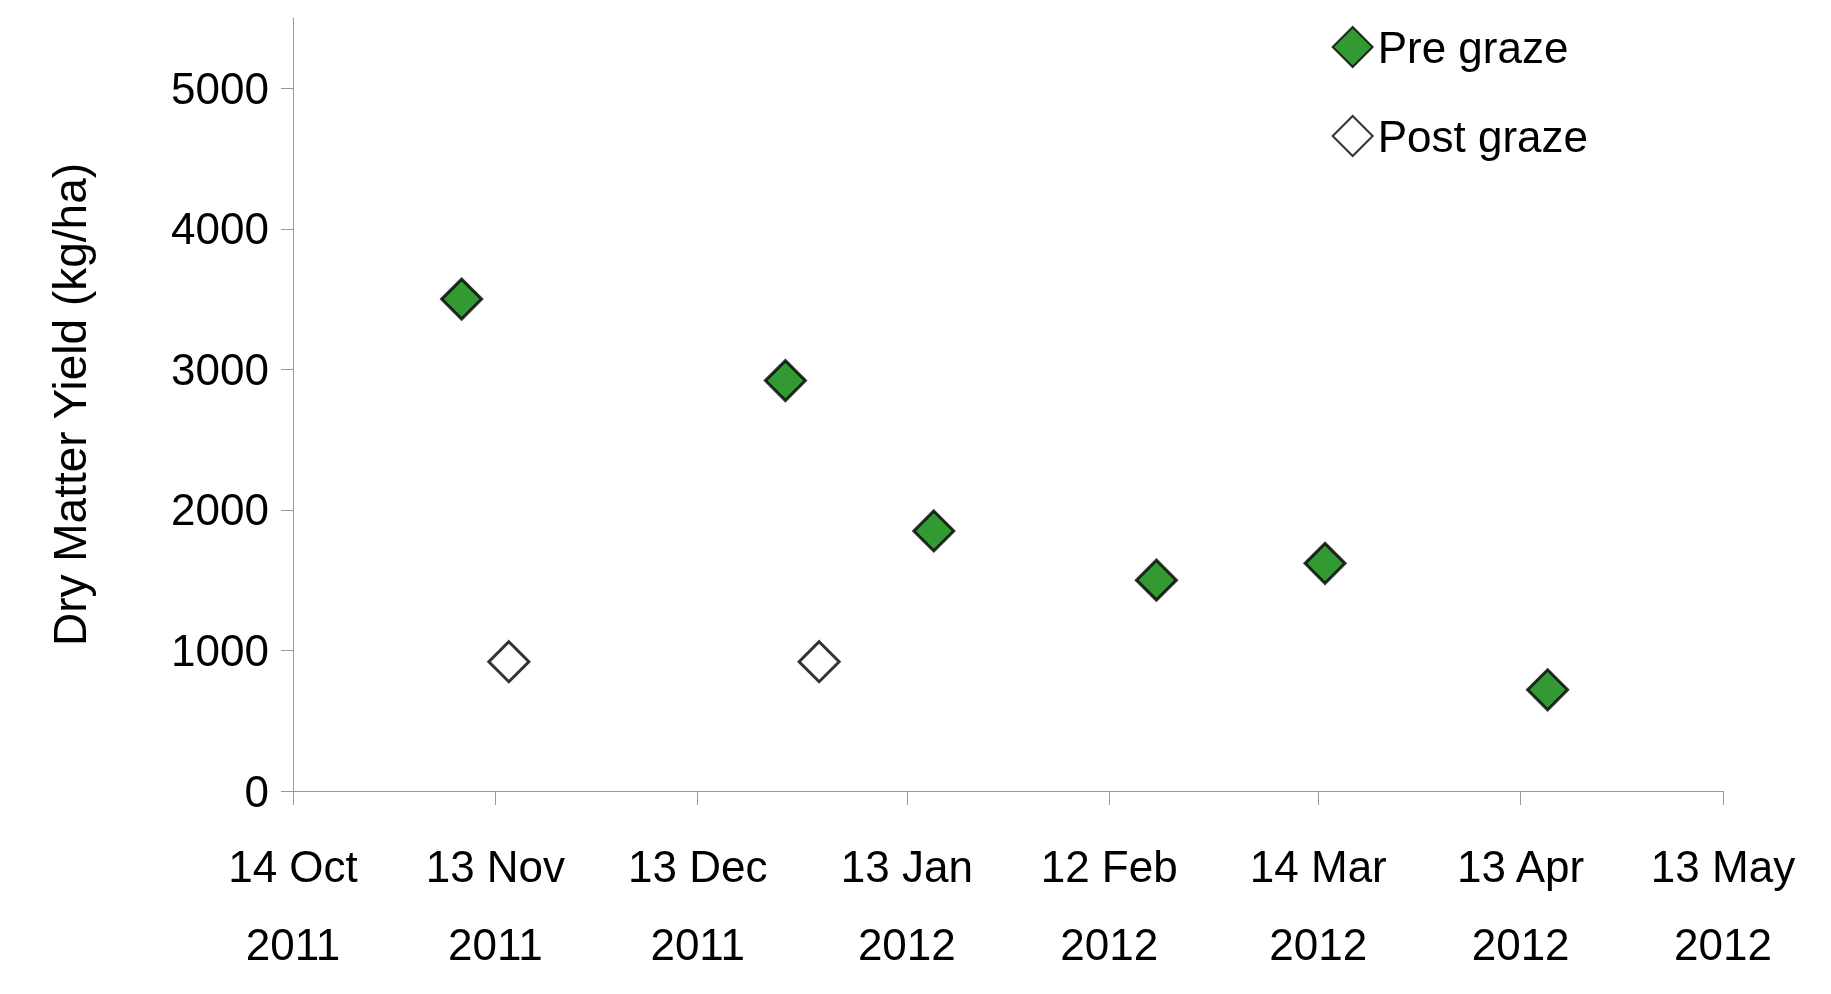 This screenshot has width=1831, height=994. Describe the element at coordinates (495, 905) in the screenshot. I see `x-tick-label: 13 Nov 2011` at that location.